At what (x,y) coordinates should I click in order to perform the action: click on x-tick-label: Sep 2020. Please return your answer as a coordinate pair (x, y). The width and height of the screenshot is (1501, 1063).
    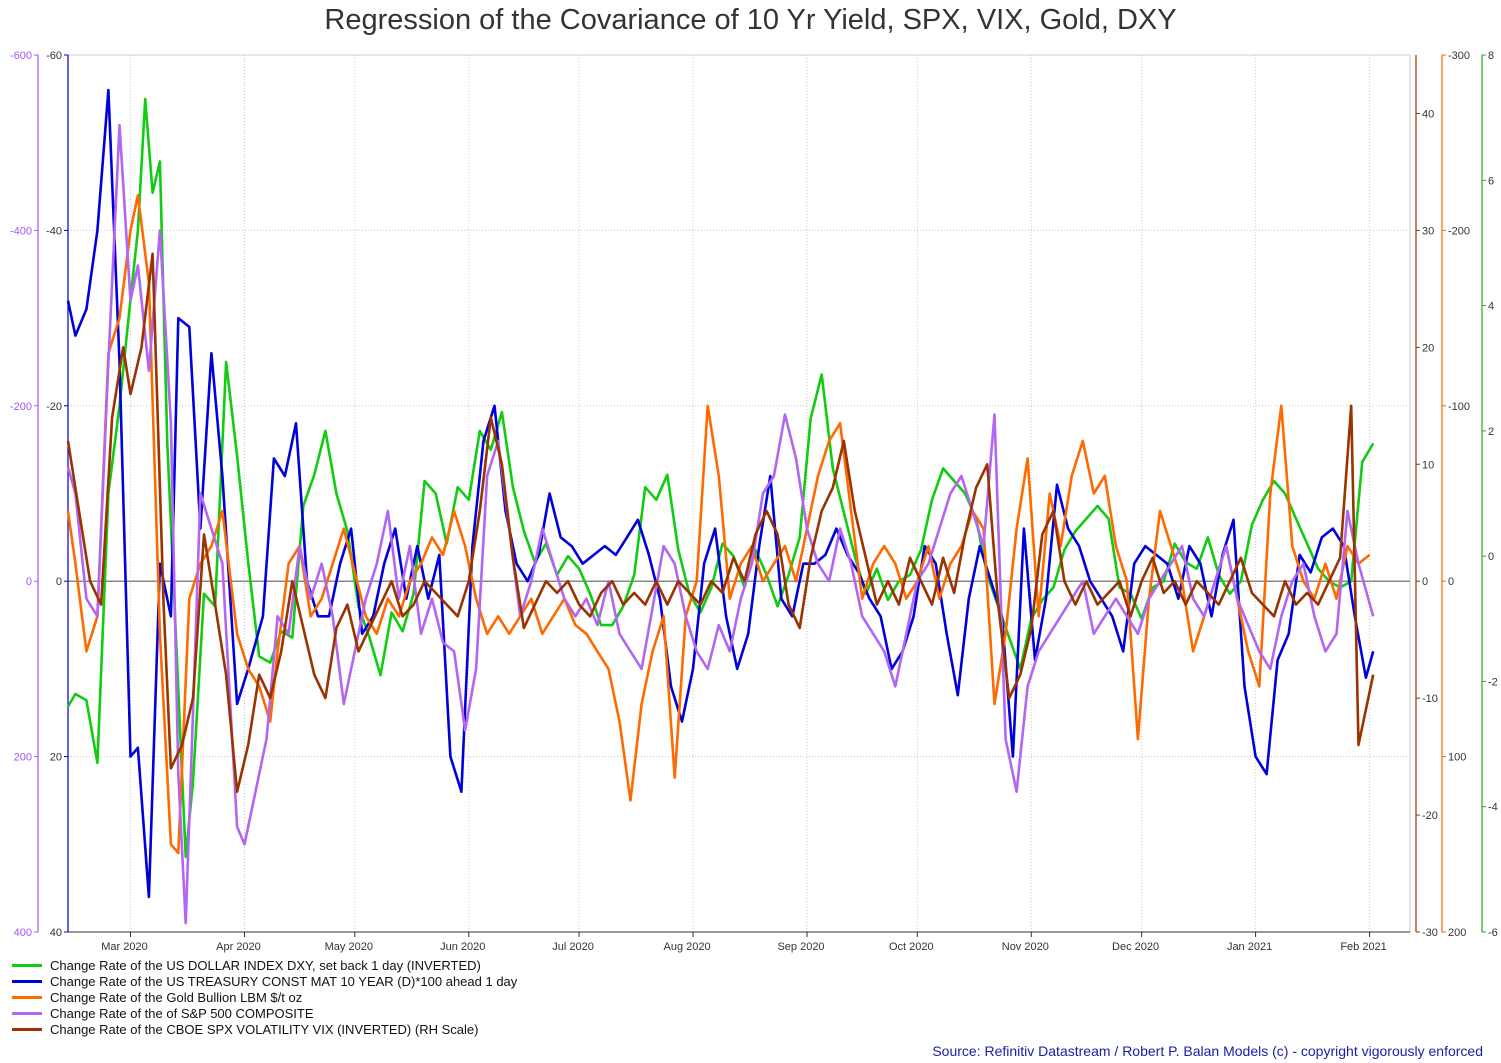
    Looking at the image, I should click on (800, 947).